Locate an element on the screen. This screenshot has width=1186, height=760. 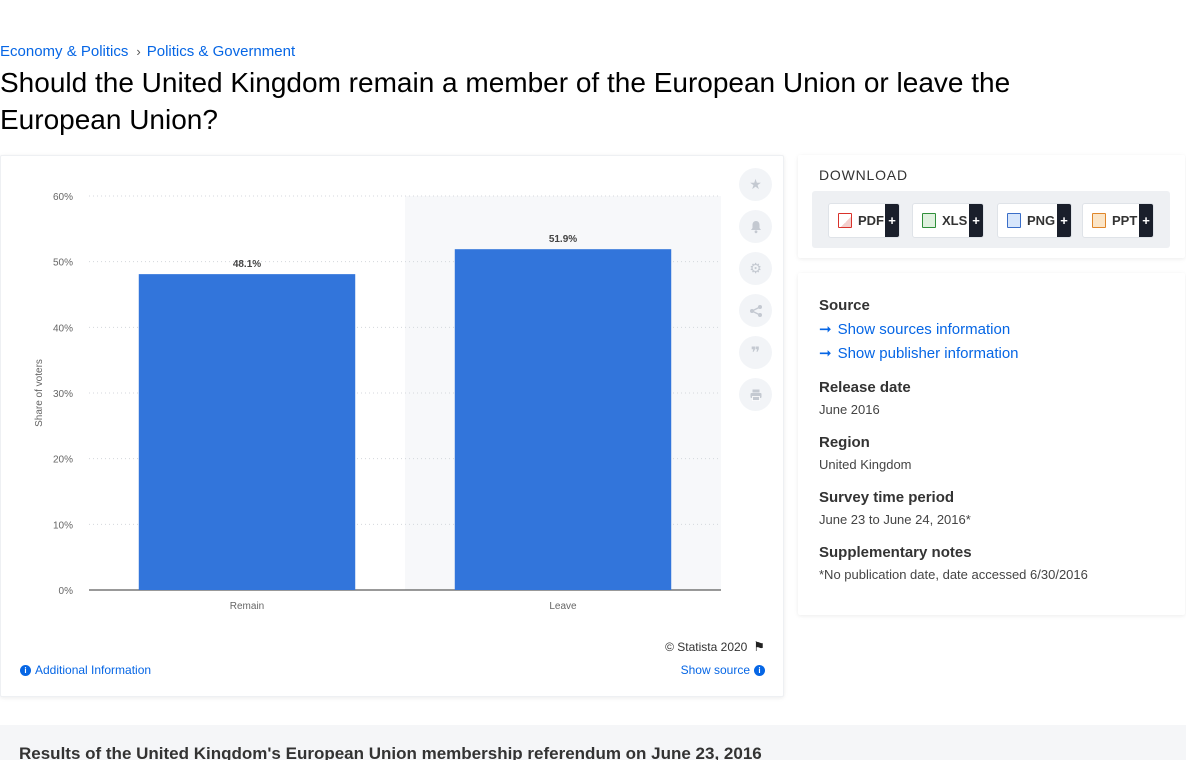
bar-leave is located at coordinates (563, 419).